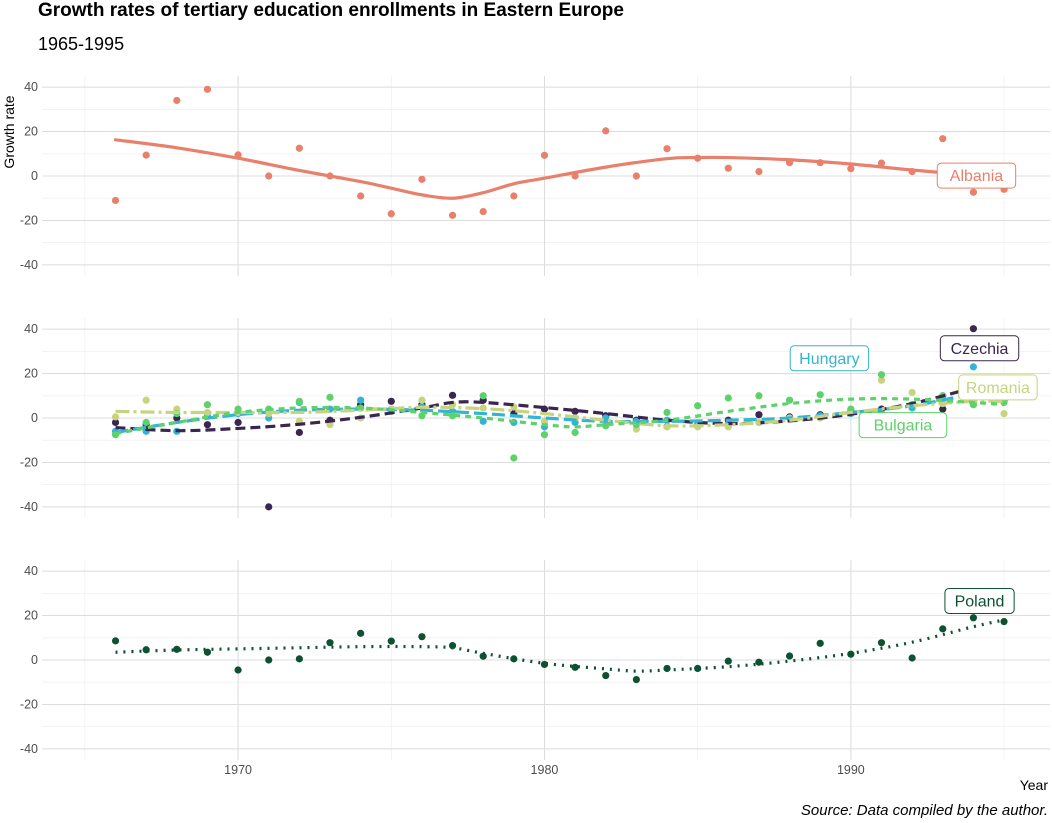 Image resolution: width=1052 pixels, height=823 pixels. What do you see at coordinates (81, 44) in the screenshot?
I see `chart-subtitle: 1965-1995` at bounding box center [81, 44].